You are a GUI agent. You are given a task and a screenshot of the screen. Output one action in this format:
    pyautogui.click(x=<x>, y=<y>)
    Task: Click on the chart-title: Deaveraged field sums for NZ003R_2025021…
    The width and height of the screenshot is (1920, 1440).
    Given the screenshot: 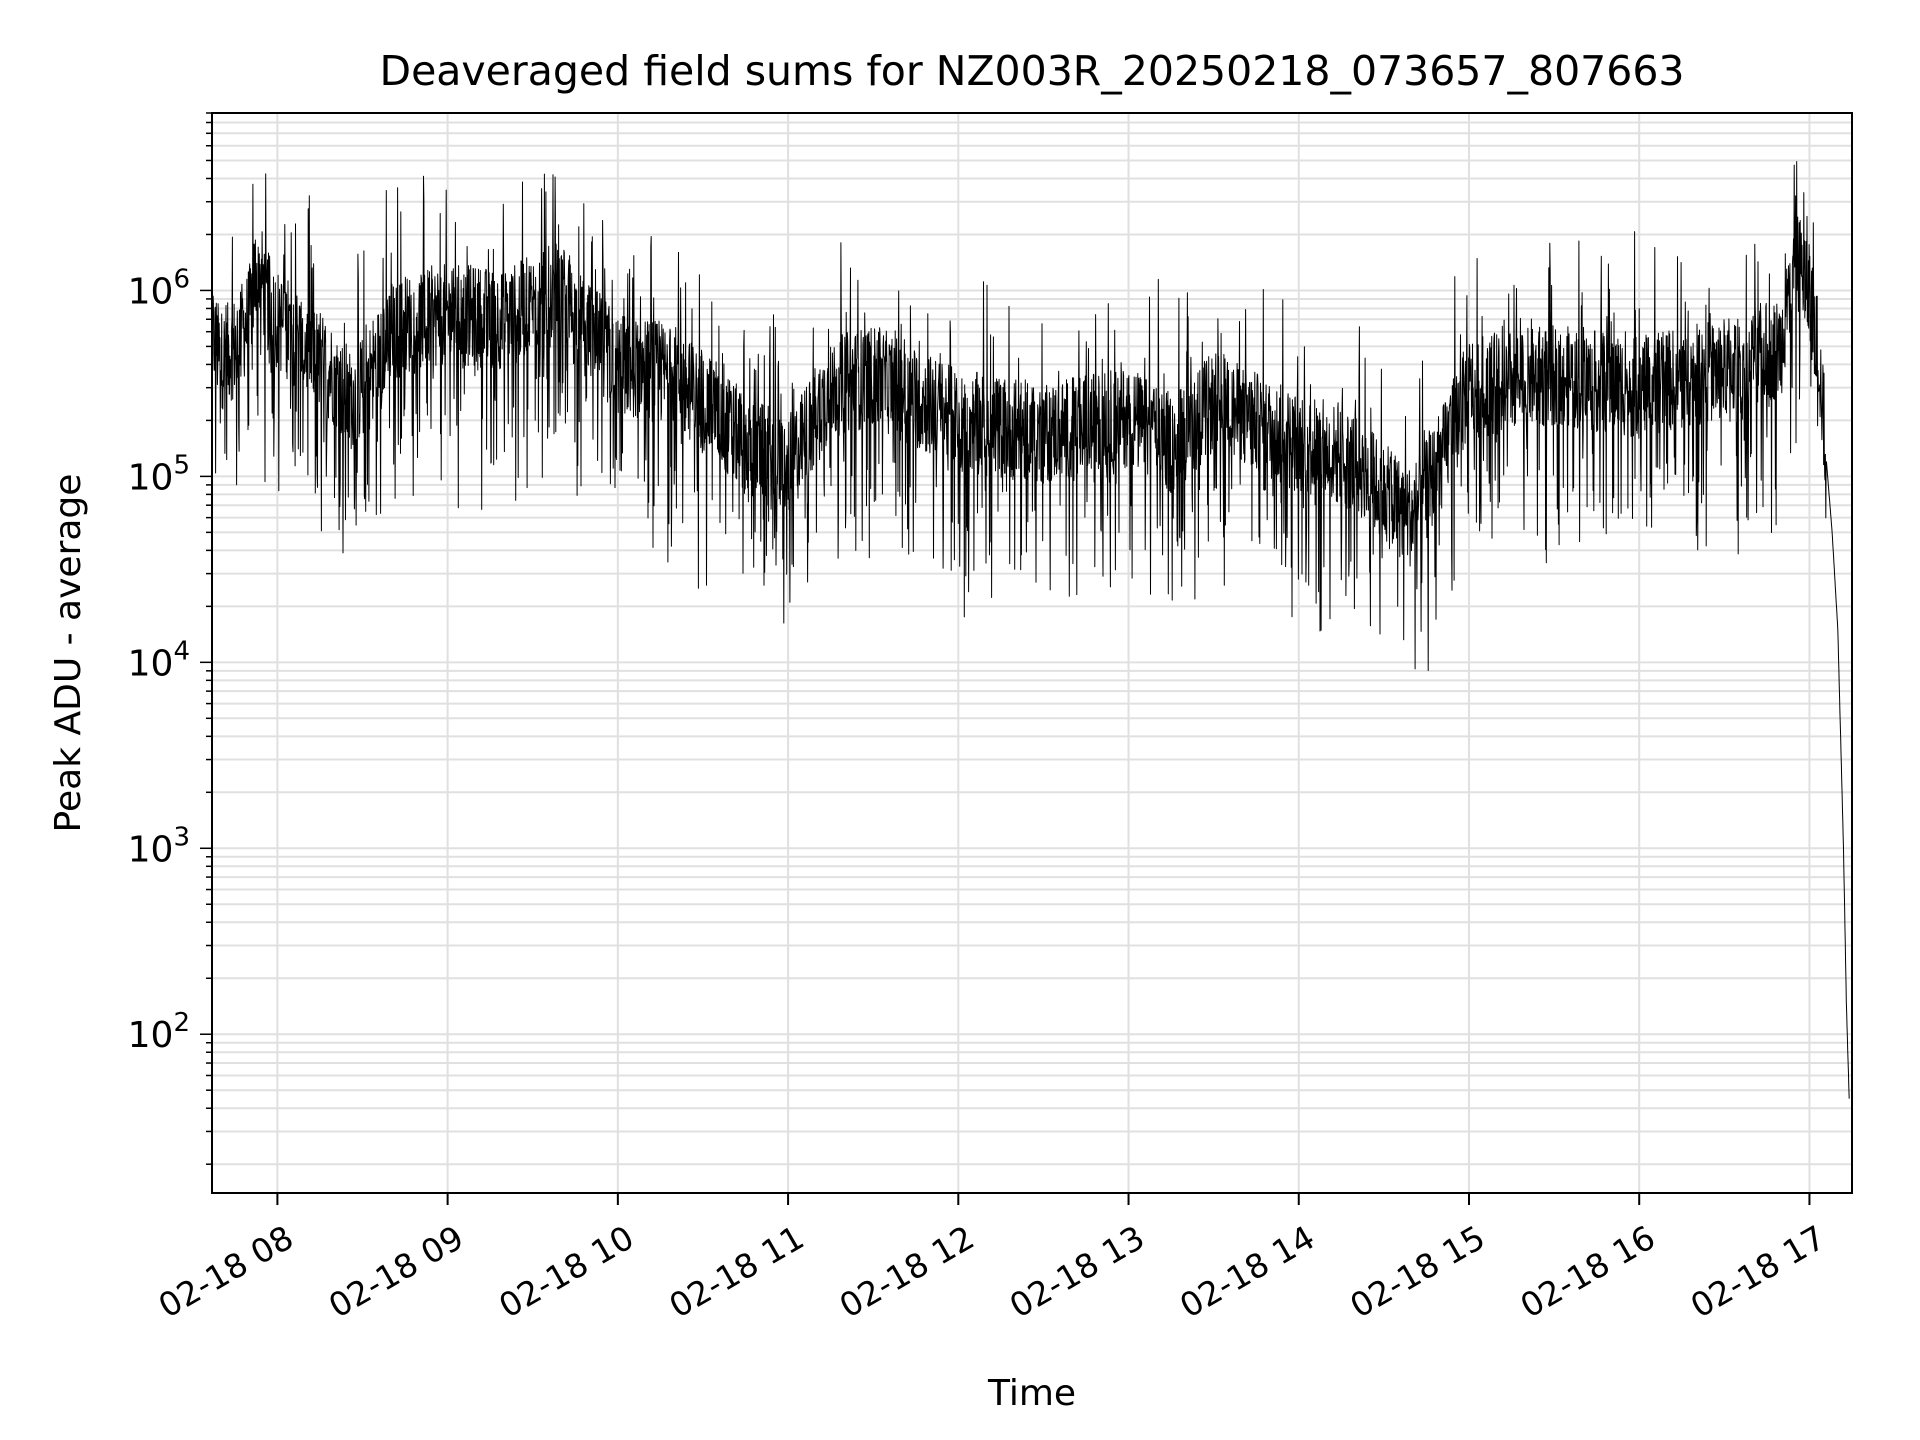 What is the action you would take?
    pyautogui.click(x=1032, y=71)
    